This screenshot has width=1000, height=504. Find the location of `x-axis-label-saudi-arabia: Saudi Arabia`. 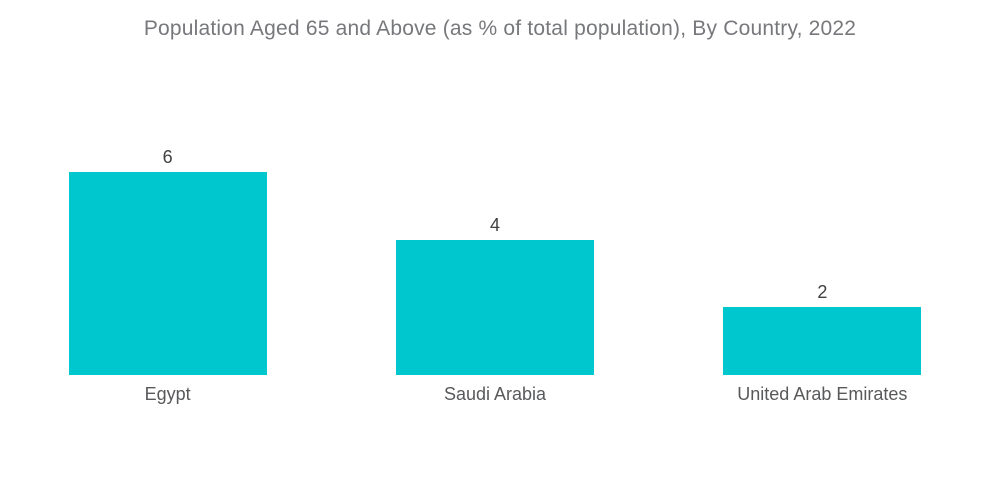

x-axis-label-saudi-arabia: Saudi Arabia is located at coordinates (495, 394).